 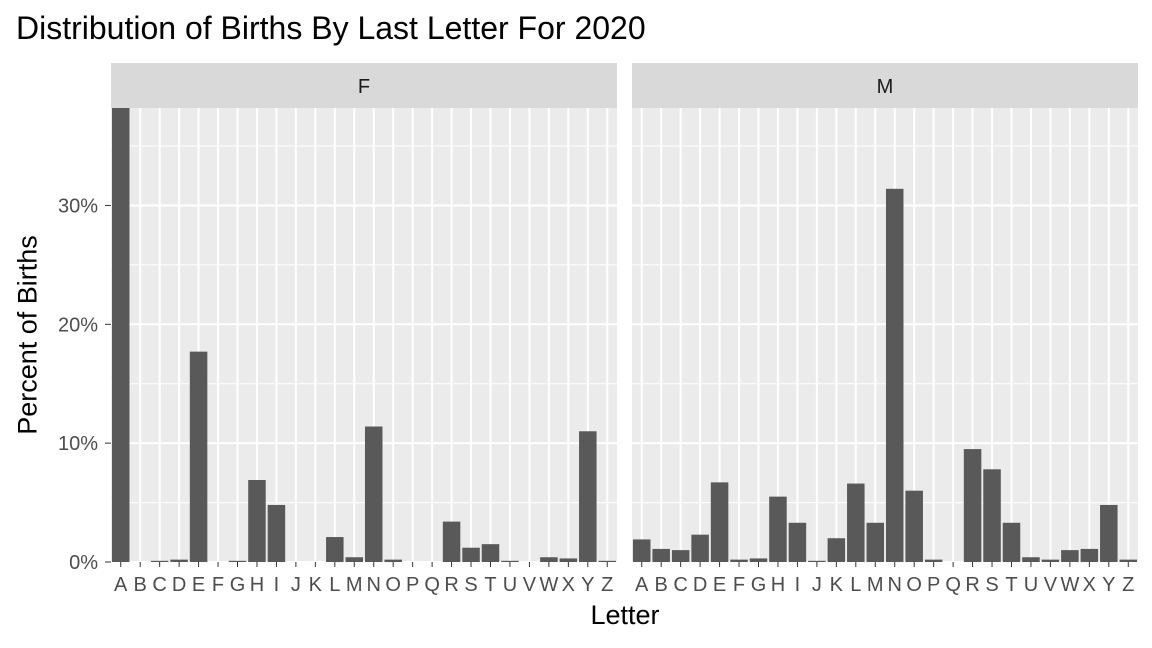 I want to click on facet-strip-label: F, so click(x=364, y=87).